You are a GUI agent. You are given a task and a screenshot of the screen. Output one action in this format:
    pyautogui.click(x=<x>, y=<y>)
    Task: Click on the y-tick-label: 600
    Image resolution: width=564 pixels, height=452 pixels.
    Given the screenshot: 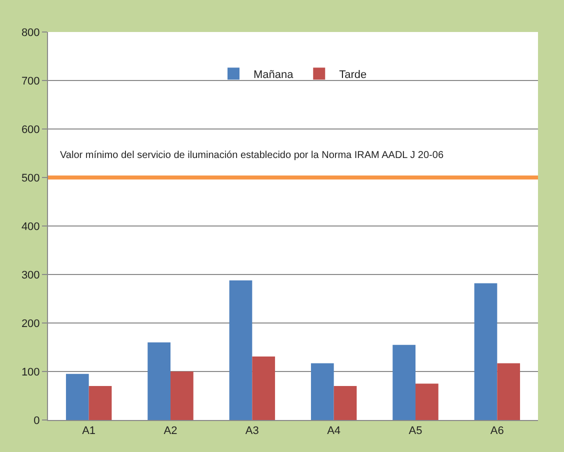 What is the action you would take?
    pyautogui.click(x=30, y=130)
    